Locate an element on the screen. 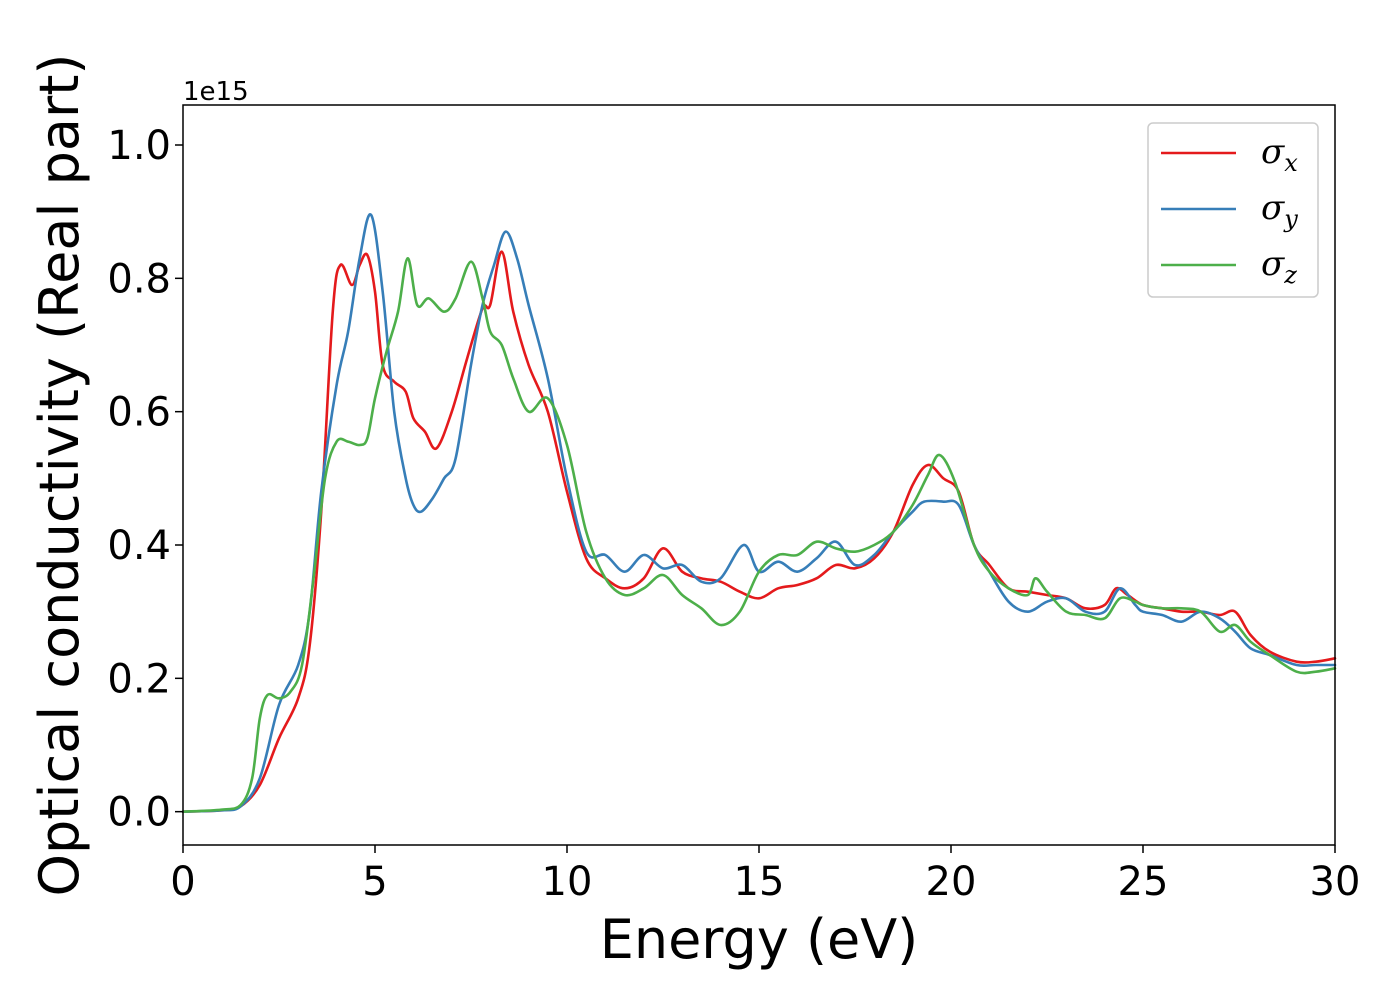 Image resolution: width=1400 pixels, height=1000 pixels. x-tick-label: 30 is located at coordinates (1335, 882).